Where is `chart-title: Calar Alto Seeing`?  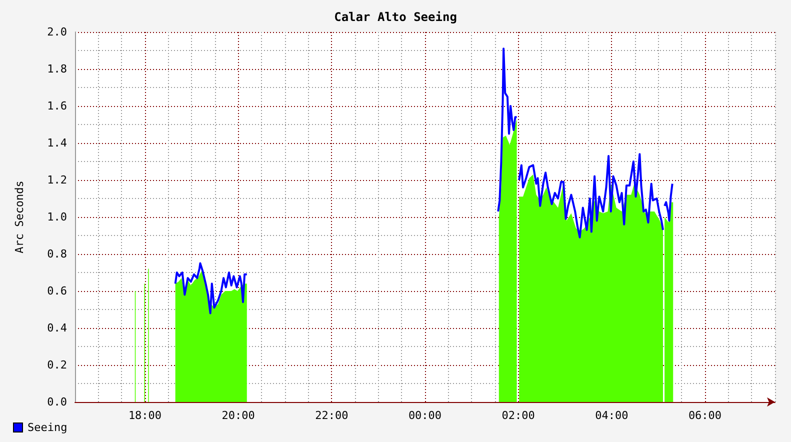
chart-title: Calar Alto Seeing is located at coordinates (395, 17).